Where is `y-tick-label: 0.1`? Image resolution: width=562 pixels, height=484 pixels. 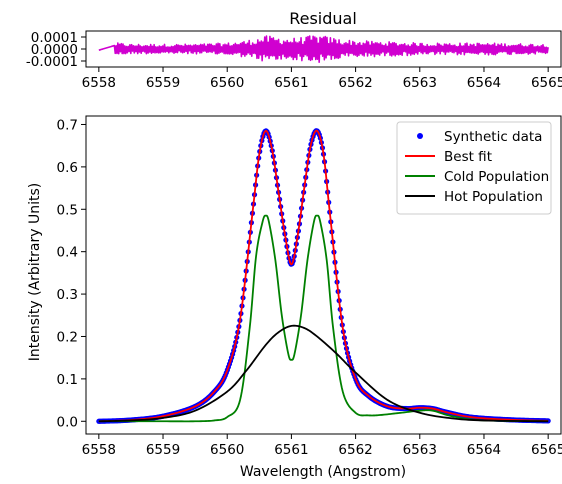 y-tick-label: 0.1 is located at coordinates (67, 380).